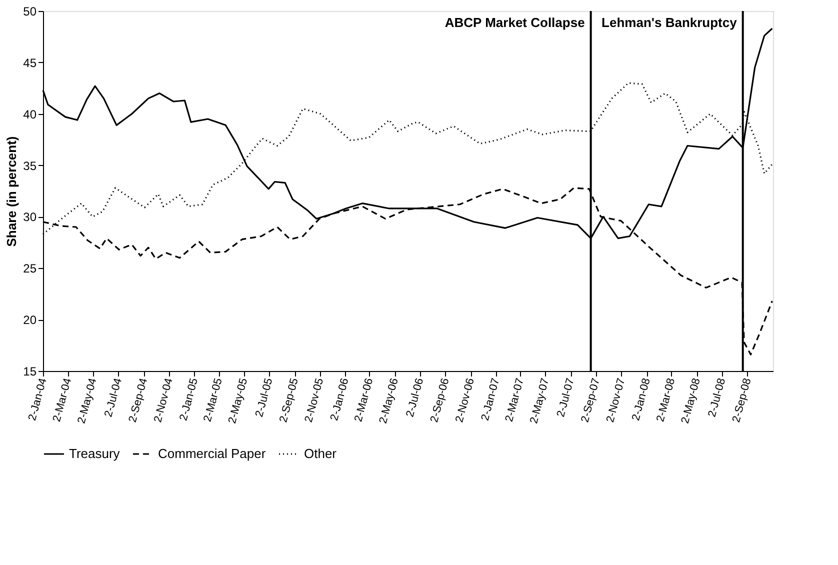 The image size is (838, 565). Describe the element at coordinates (264, 397) in the screenshot. I see `x-tick-label: 2-Jul-05` at that location.